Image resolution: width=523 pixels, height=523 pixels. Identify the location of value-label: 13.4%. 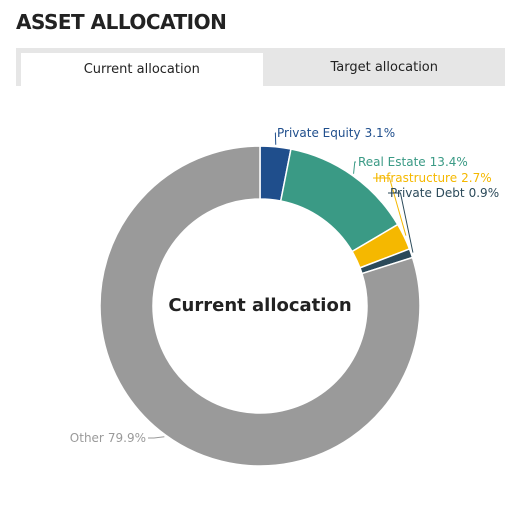
(449, 162).